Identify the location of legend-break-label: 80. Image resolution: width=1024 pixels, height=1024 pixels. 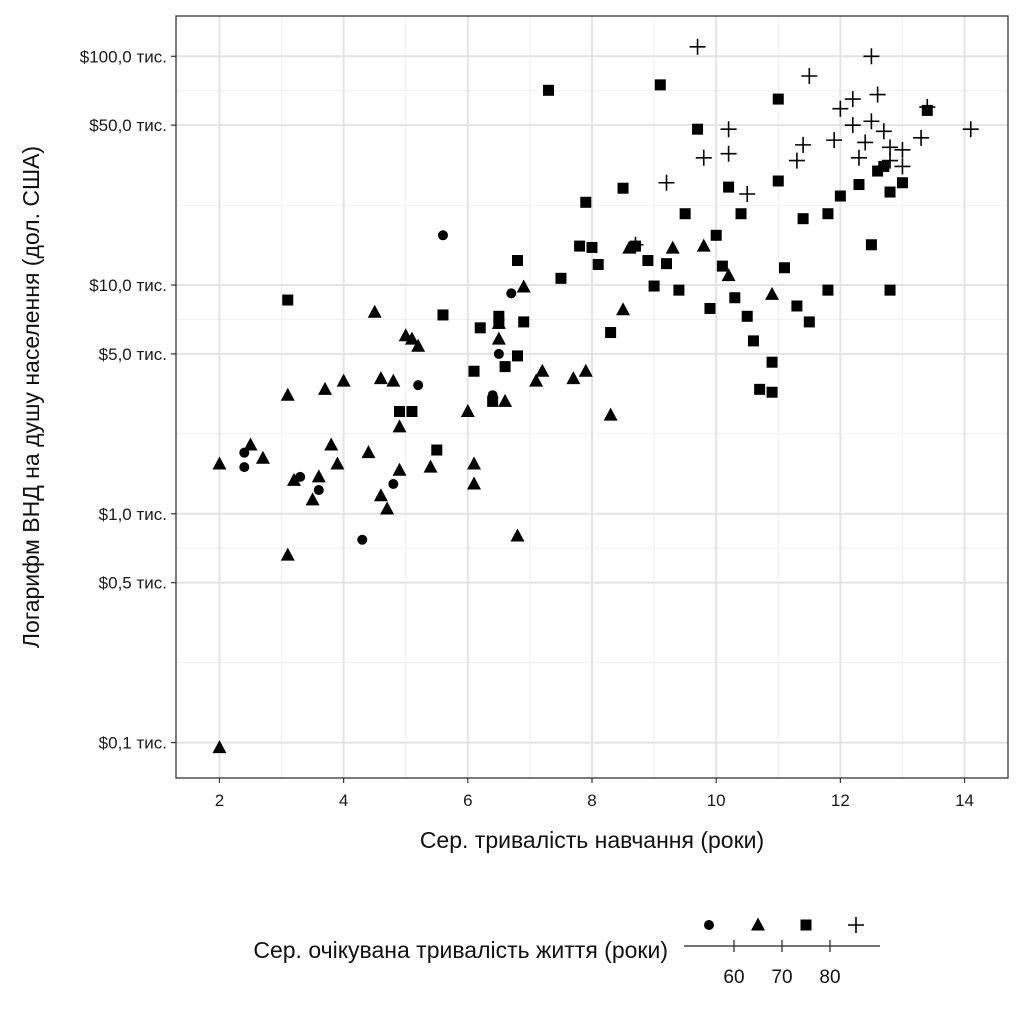
(829, 977).